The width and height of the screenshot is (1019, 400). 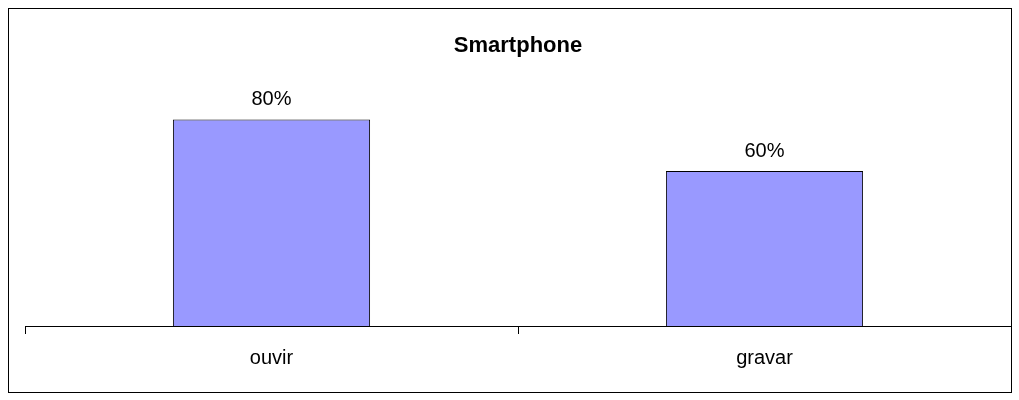 I want to click on x-tick-label: ouvir, so click(x=271, y=356).